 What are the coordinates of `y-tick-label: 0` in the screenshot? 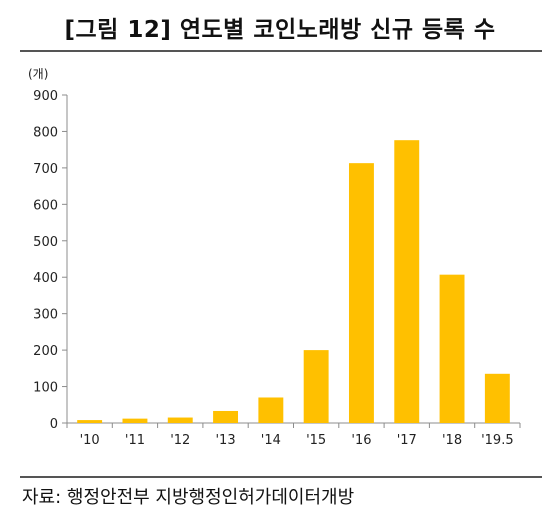 It's located at (54, 424).